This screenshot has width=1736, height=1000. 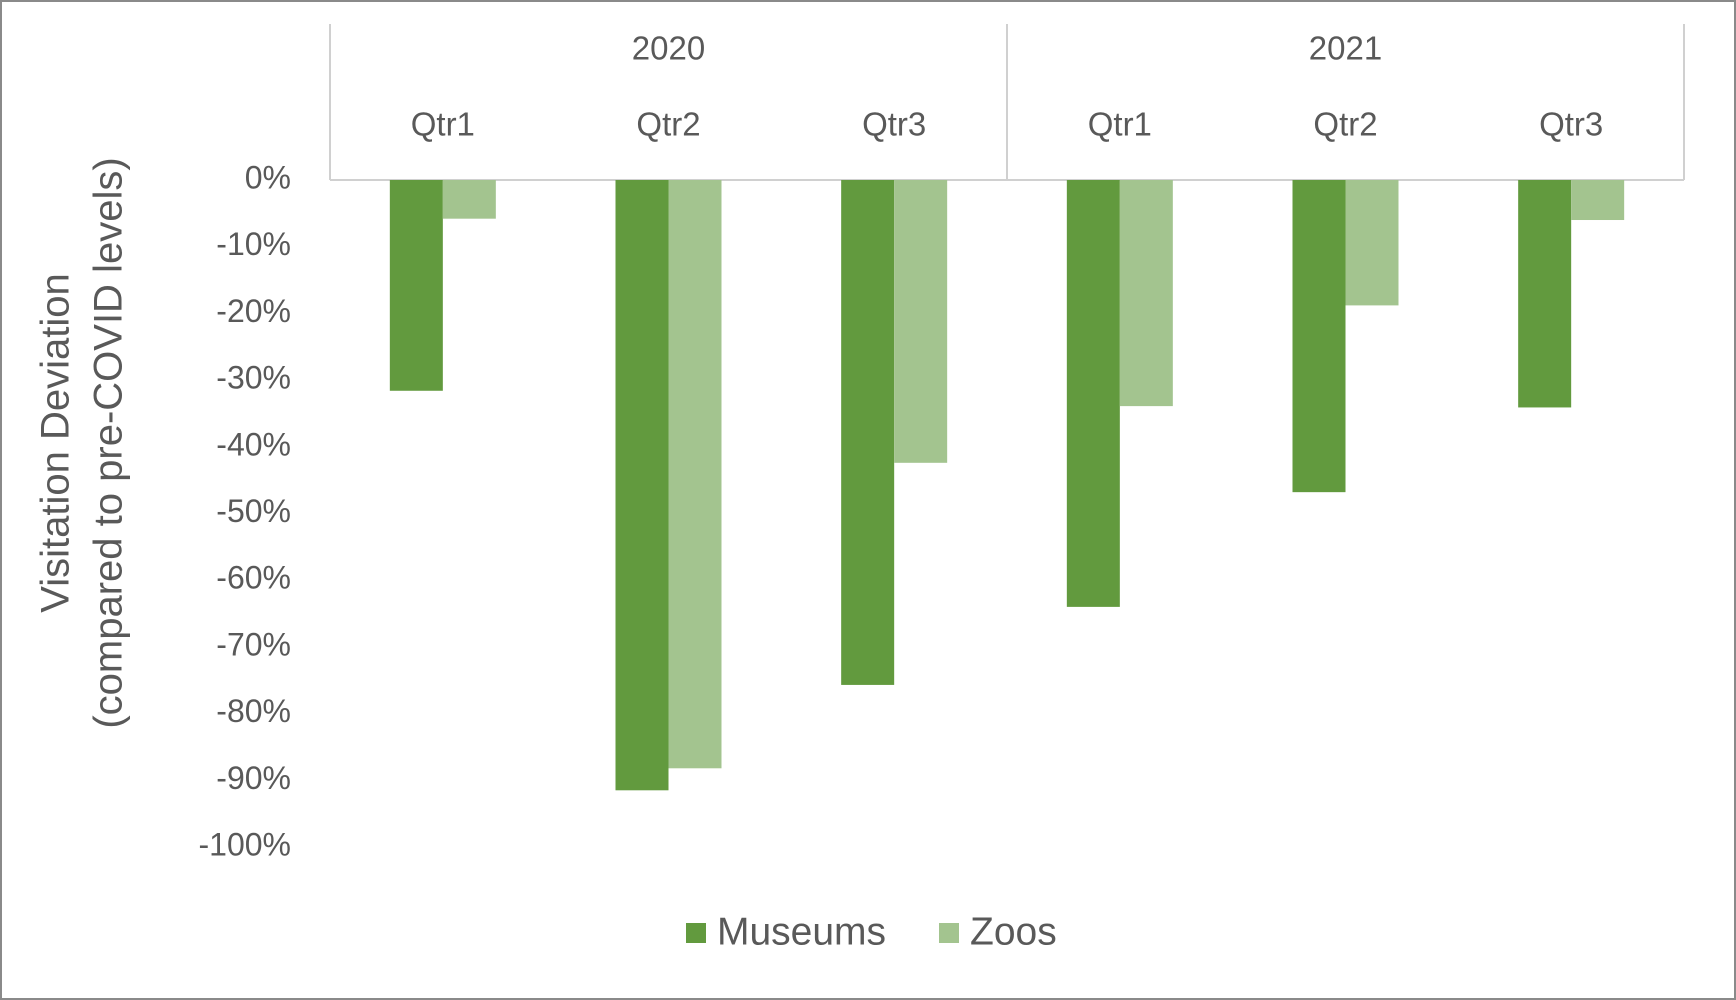 I want to click on group-label: 2020, so click(x=668, y=48).